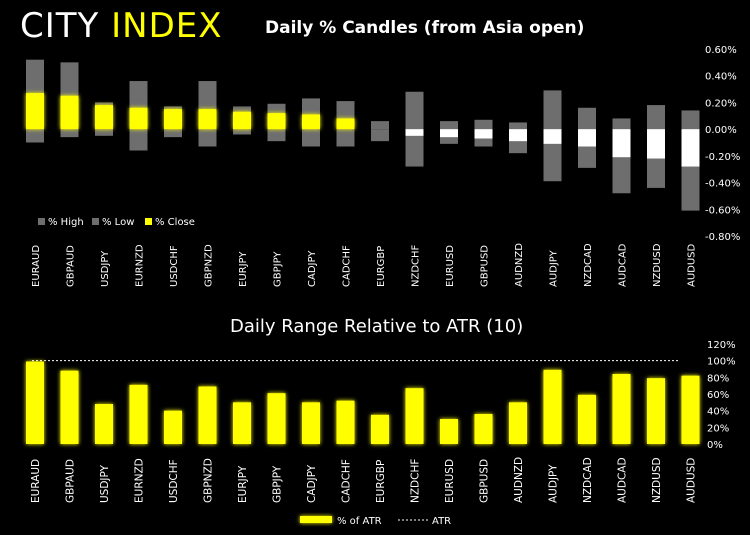 This screenshot has width=750, height=535. I want to click on x-tick-label: EURJPY, so click(243, 269).